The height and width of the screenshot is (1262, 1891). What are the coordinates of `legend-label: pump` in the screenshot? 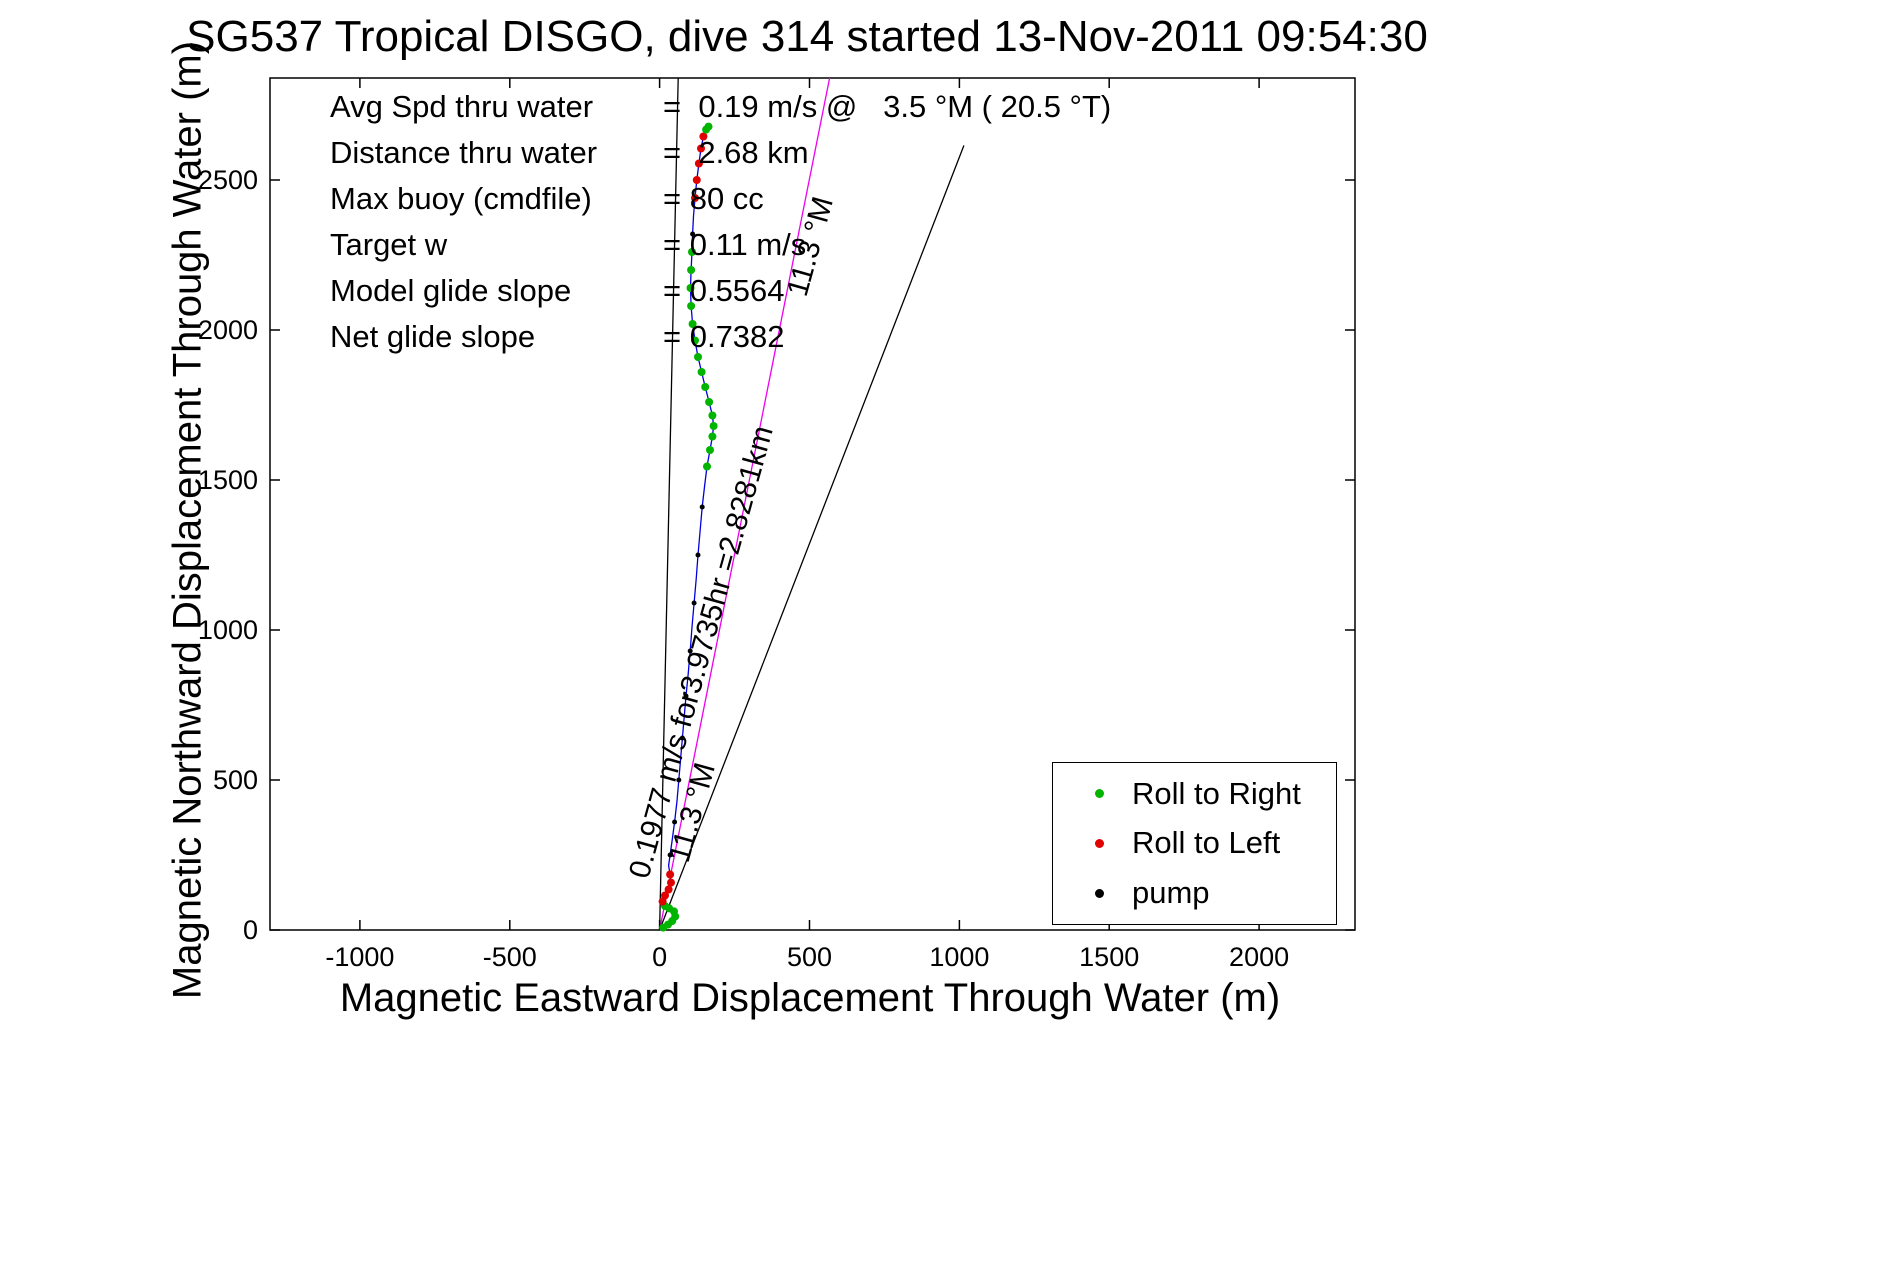 It's located at (1171, 893).